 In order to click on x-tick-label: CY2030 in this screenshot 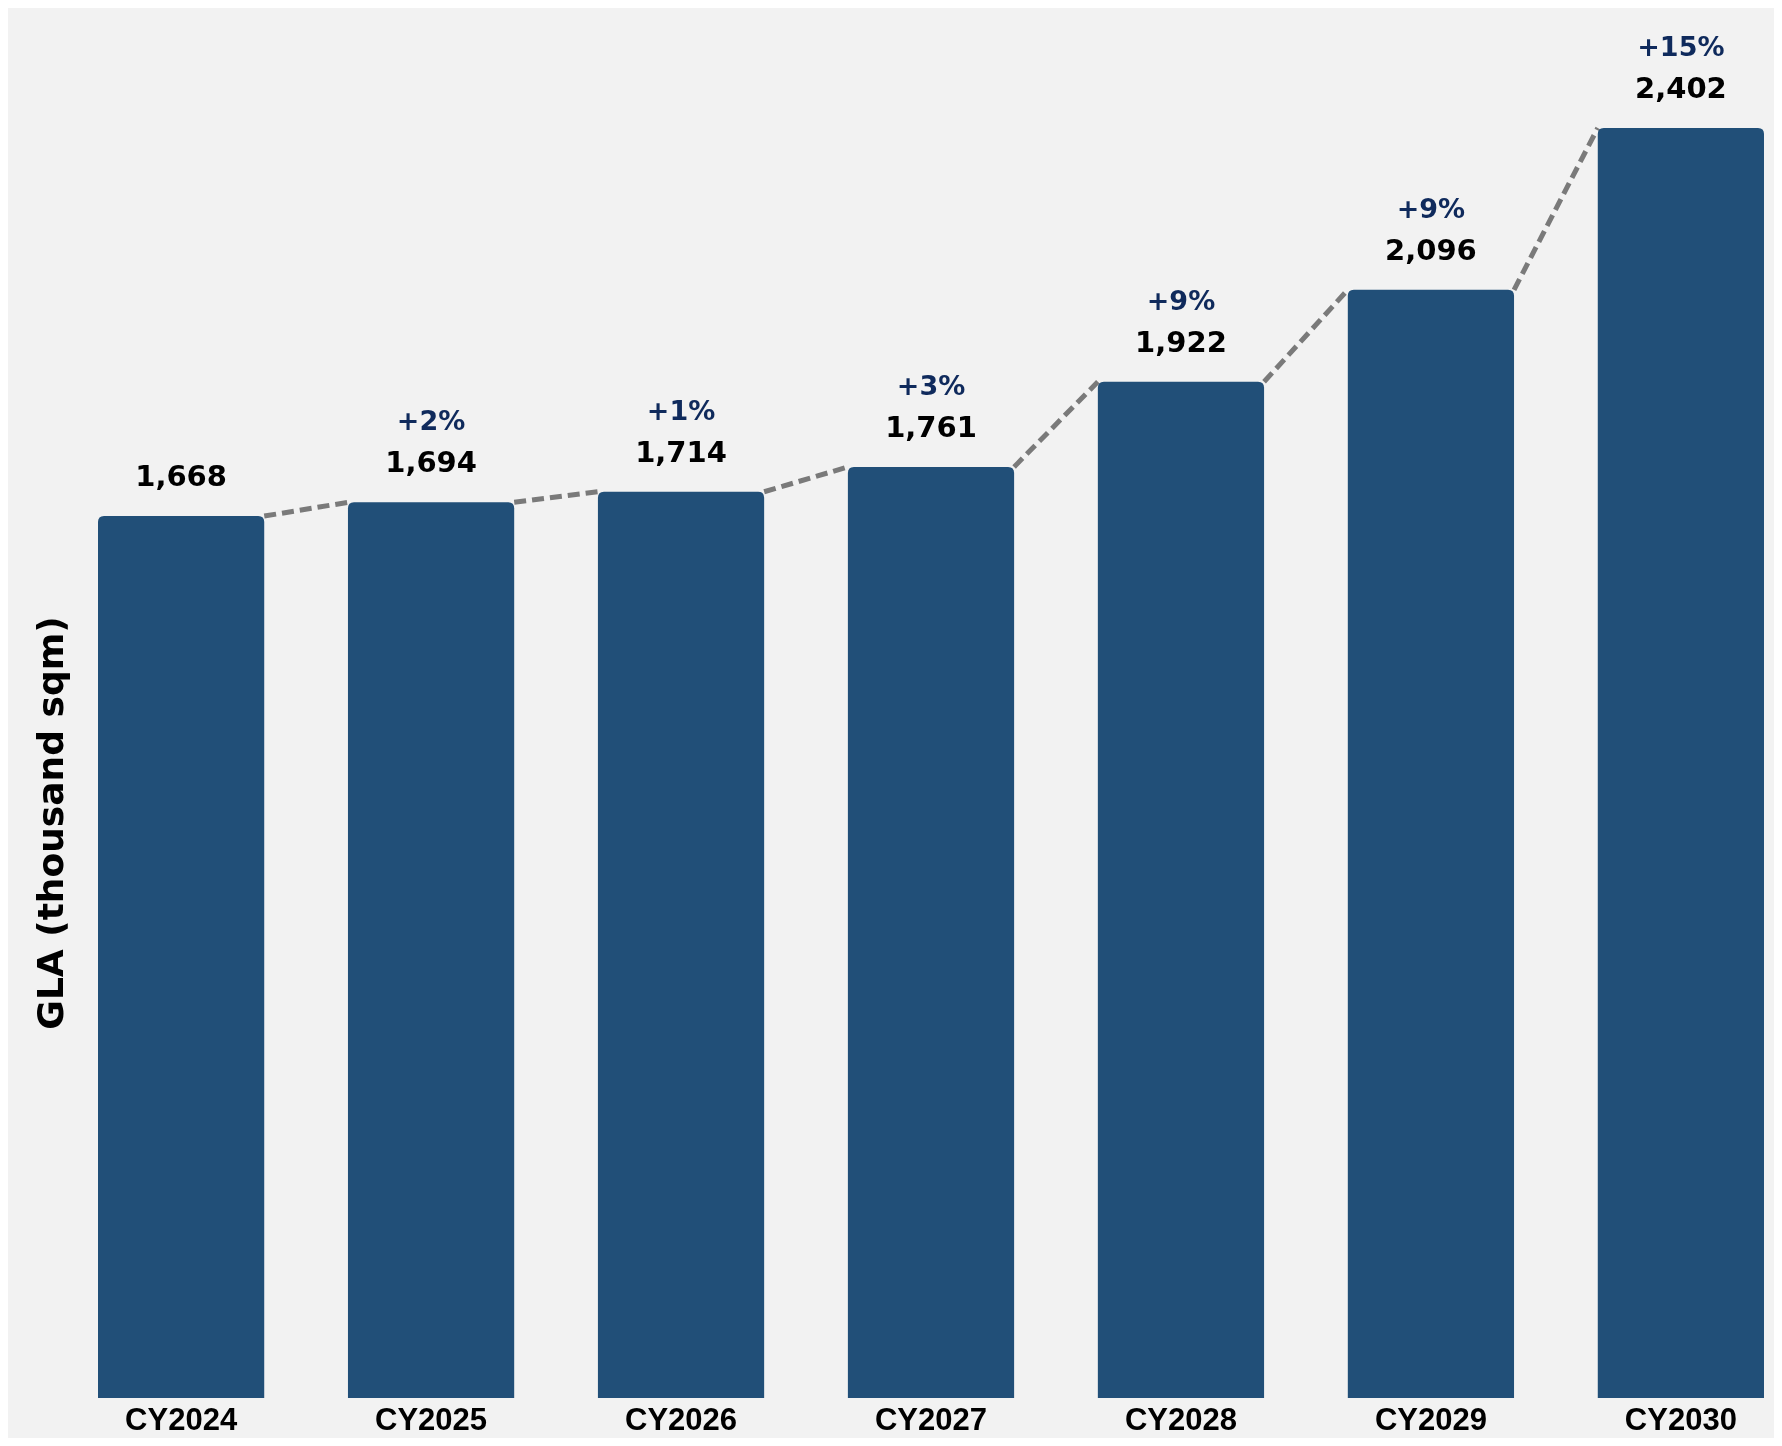, I will do `click(1680, 1419)`.